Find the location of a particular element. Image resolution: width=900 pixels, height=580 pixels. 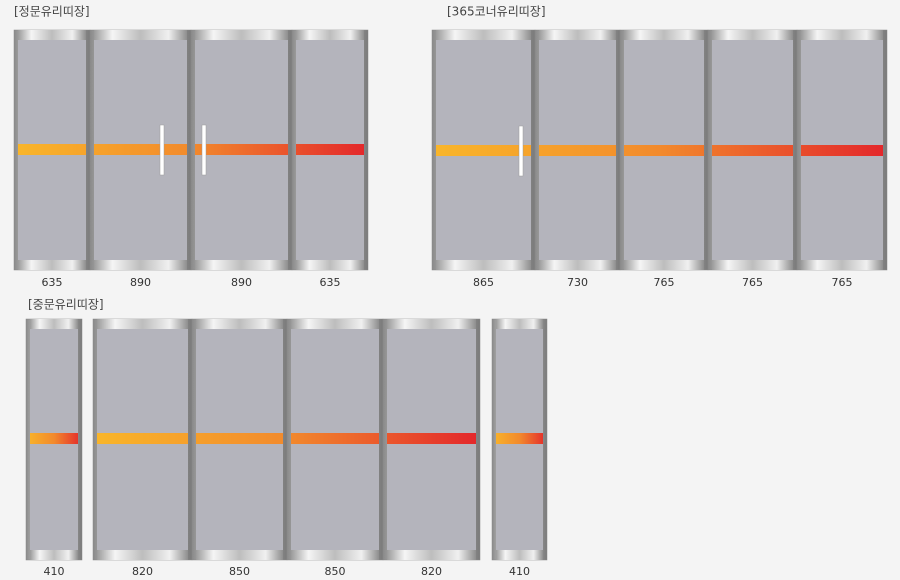

door-panel: 865 is located at coordinates (483, 159).